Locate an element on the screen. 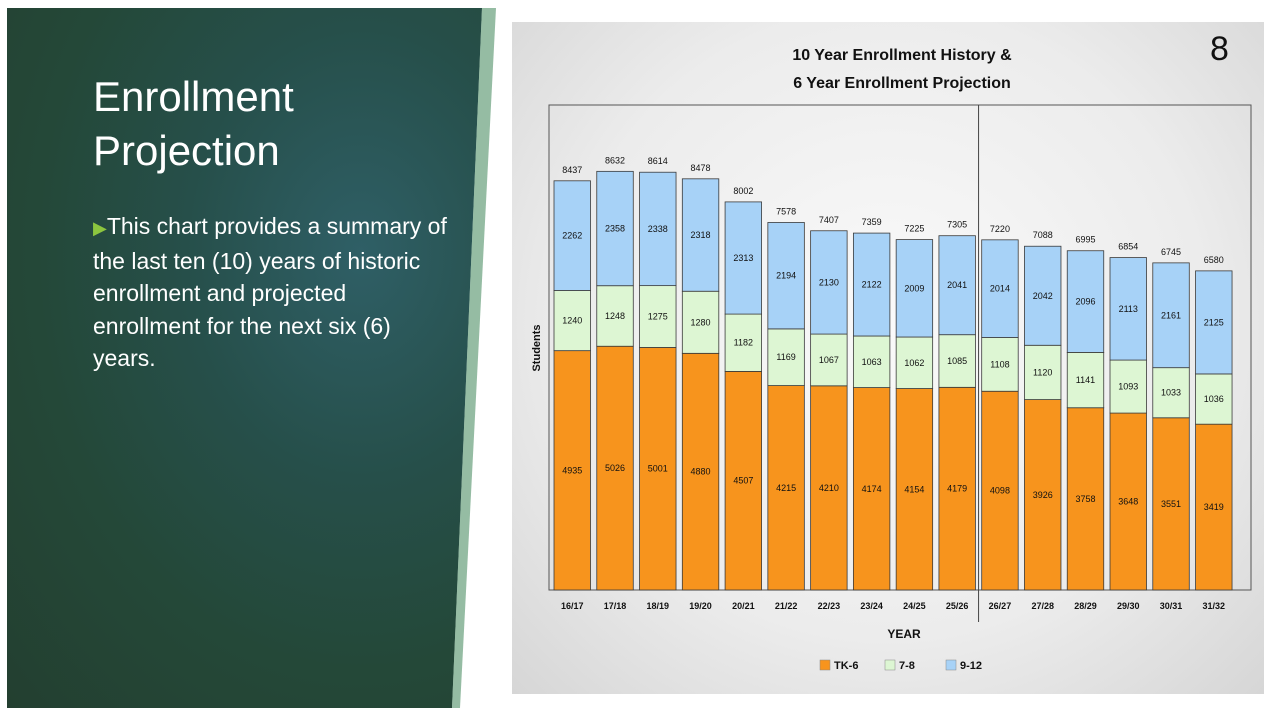 The height and width of the screenshot is (716, 1274). value-label-TK-6-19-20: 4880 is located at coordinates (701, 472).